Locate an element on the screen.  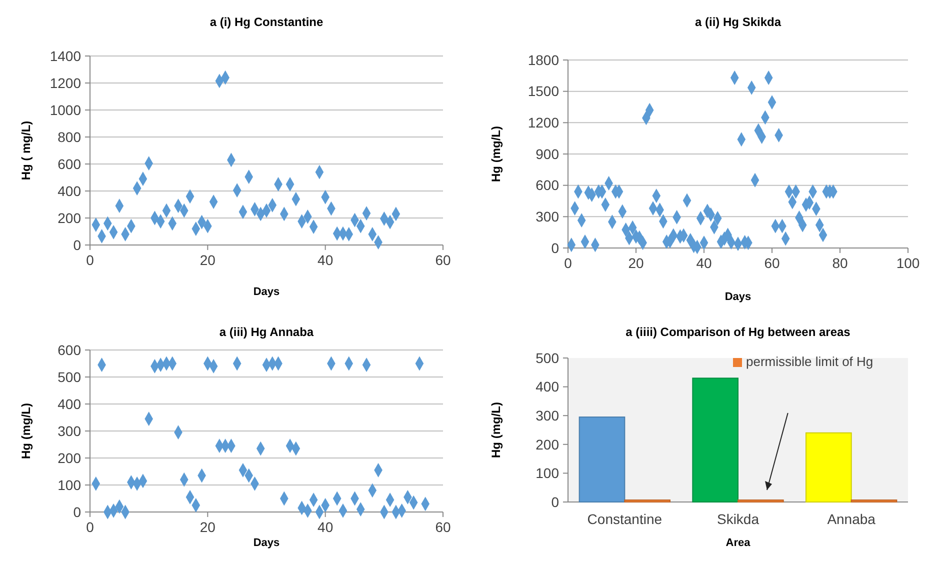
chart-title: a (i) Hg Constantine is located at coordinates (267, 22).